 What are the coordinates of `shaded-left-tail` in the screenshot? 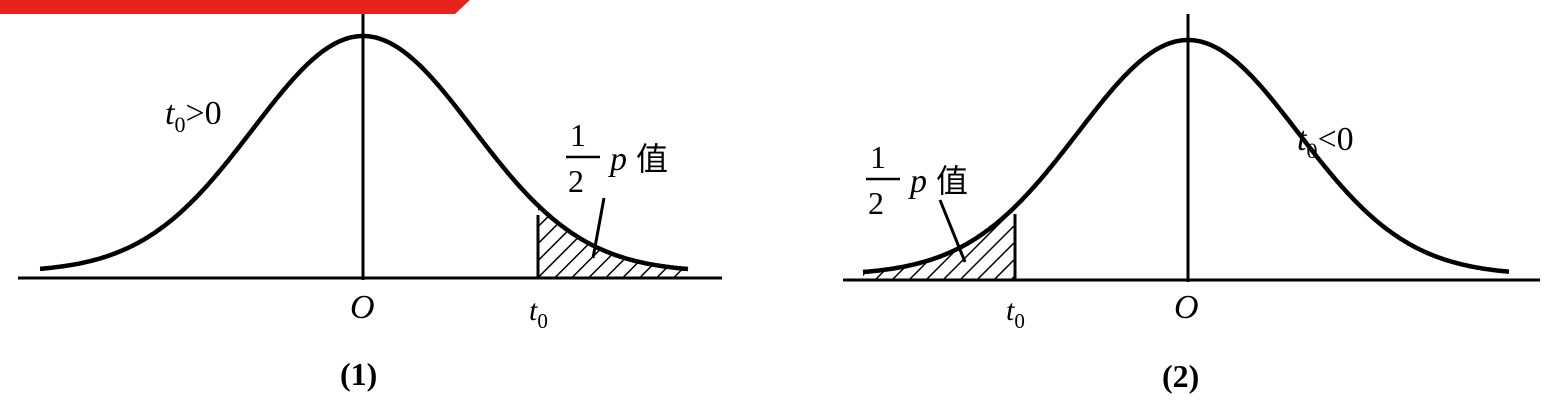 It's located at (939, 243).